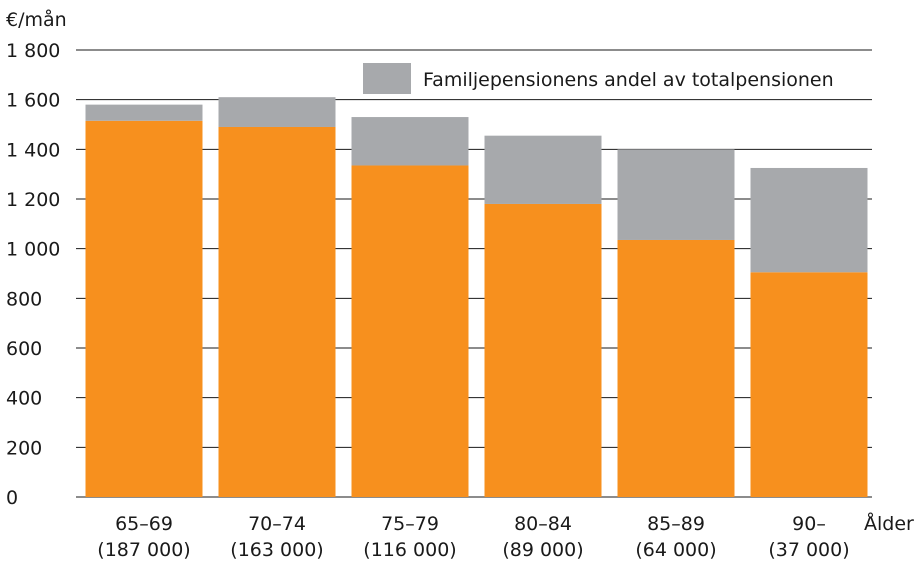 This screenshot has width=921, height=563. I want to click on y-tick-label: 800, so click(24, 299).